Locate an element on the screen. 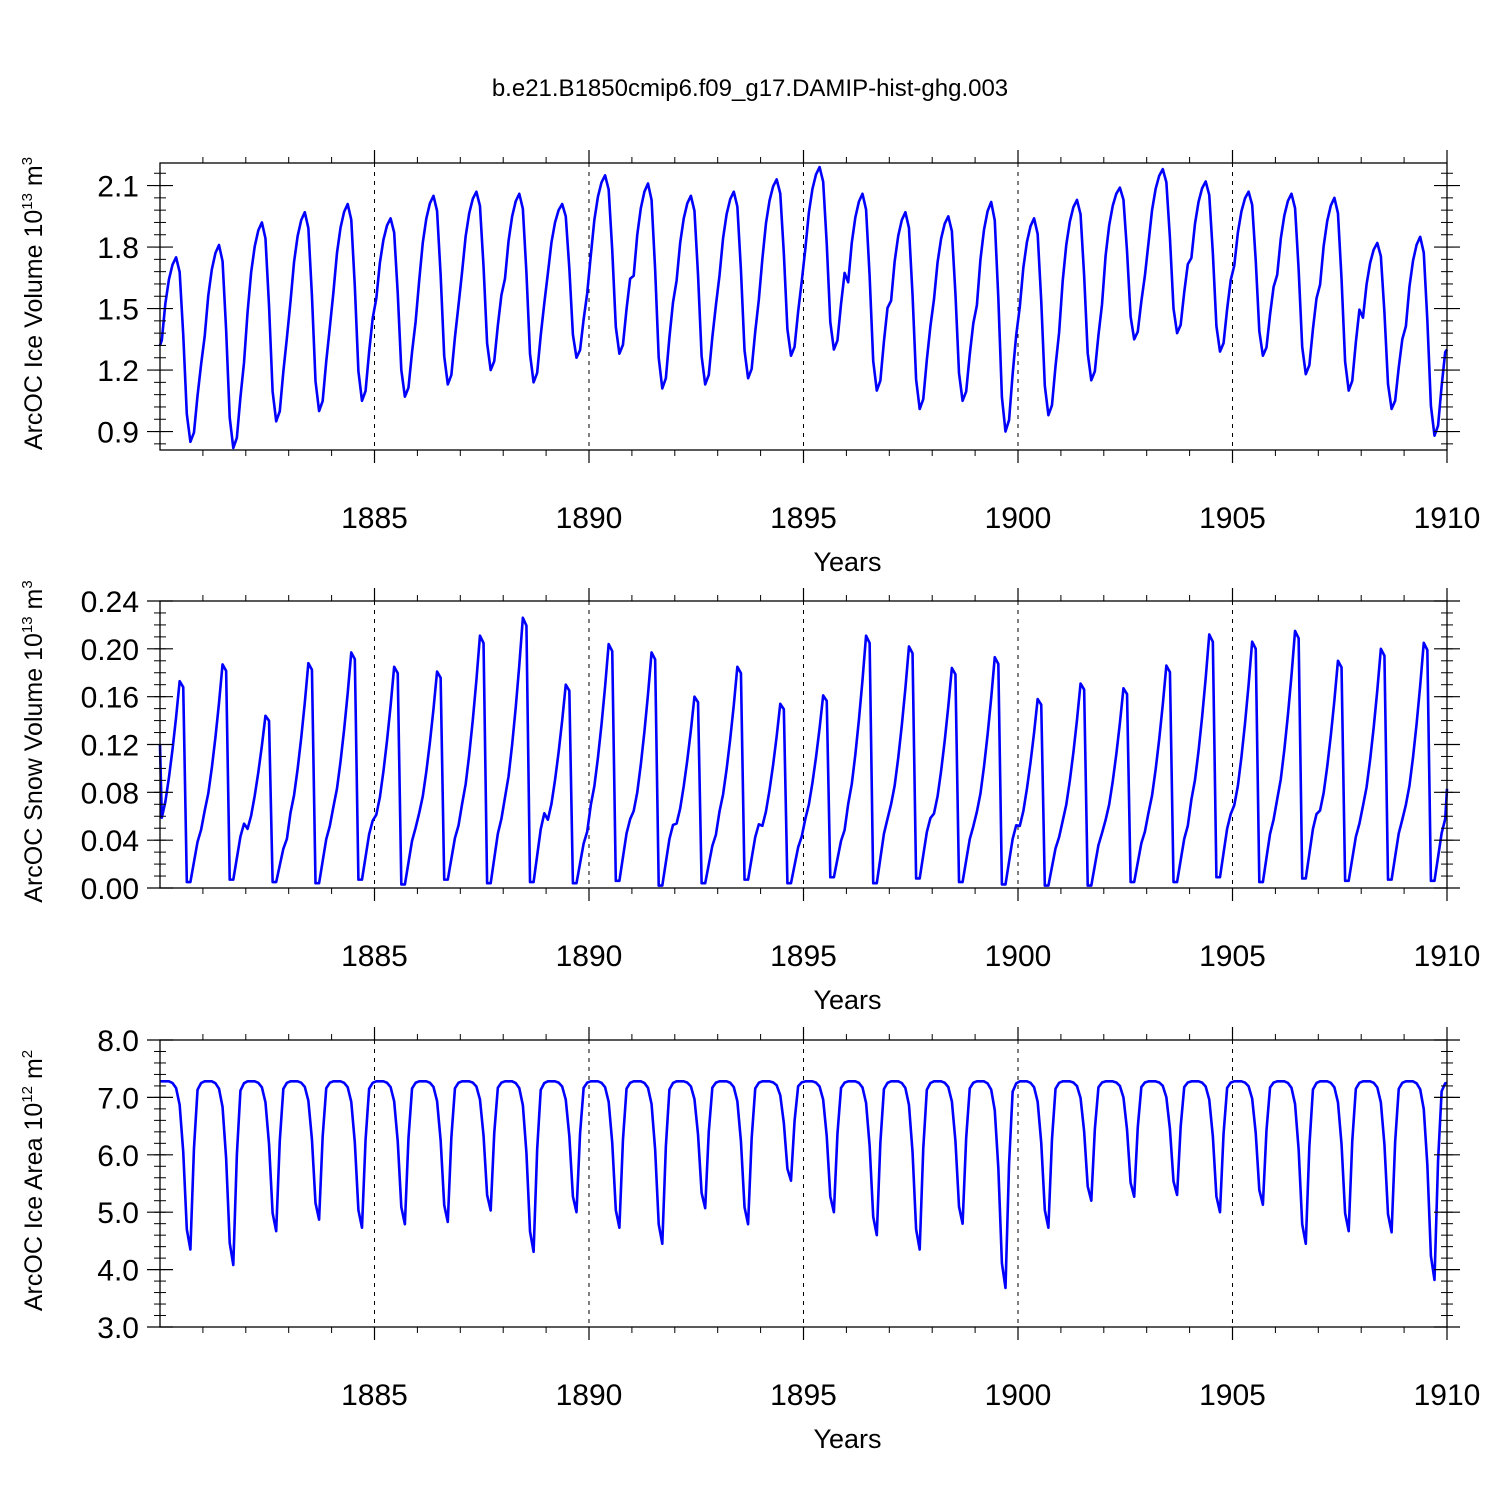 The image size is (1500, 1500). y-tick-label: 2.1 is located at coordinates (118, 187).